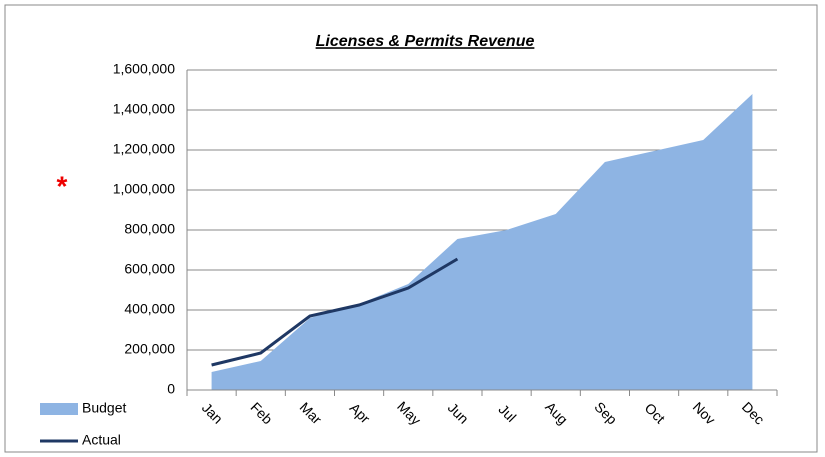 The image size is (825, 457). Describe the element at coordinates (104, 408) in the screenshot. I see `legend-label: Budget` at that location.